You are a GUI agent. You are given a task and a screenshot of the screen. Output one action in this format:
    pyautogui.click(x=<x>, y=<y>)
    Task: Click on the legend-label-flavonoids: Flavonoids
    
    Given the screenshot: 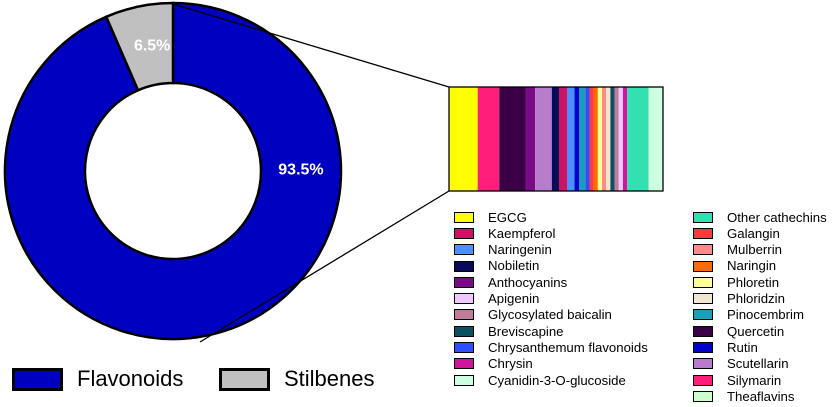 What is the action you would take?
    pyautogui.click(x=130, y=378)
    